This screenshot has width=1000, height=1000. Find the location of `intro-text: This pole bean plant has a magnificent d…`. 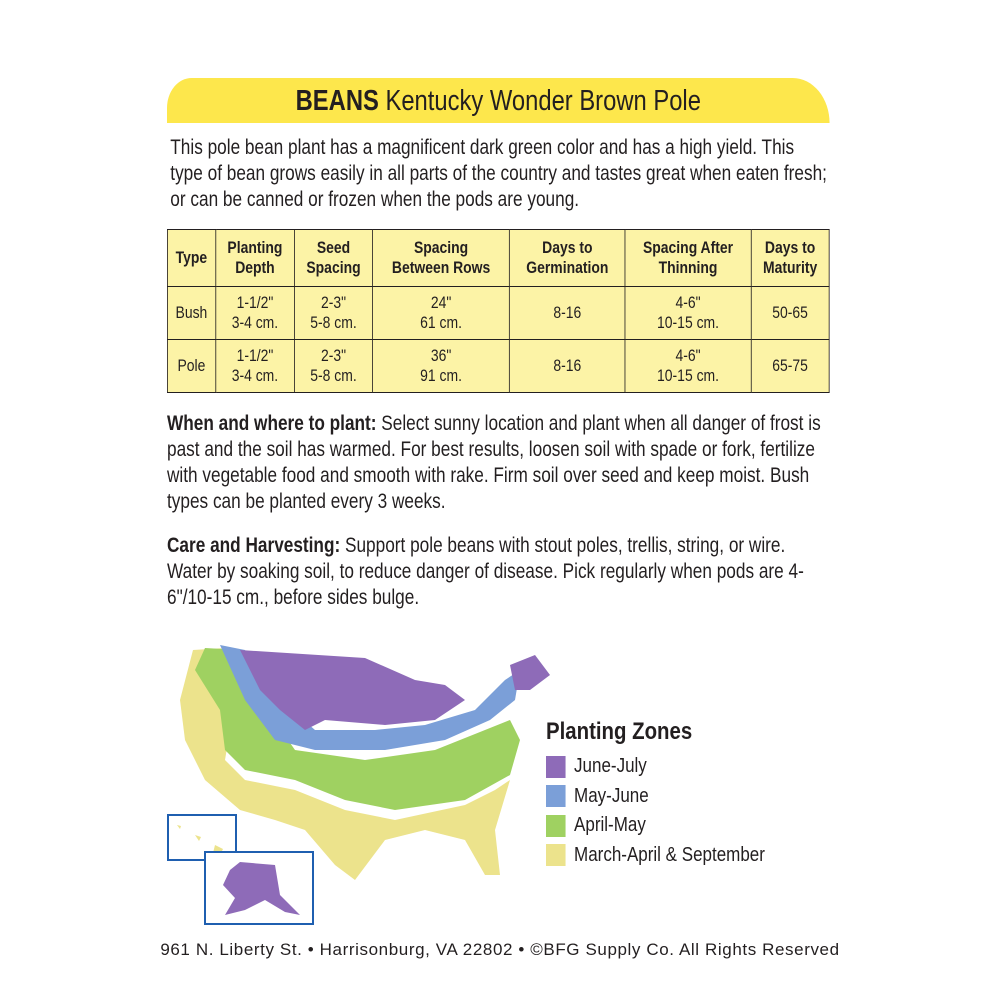

intro-text: This pole bean plant has a magnificent d… is located at coordinates (498, 173).